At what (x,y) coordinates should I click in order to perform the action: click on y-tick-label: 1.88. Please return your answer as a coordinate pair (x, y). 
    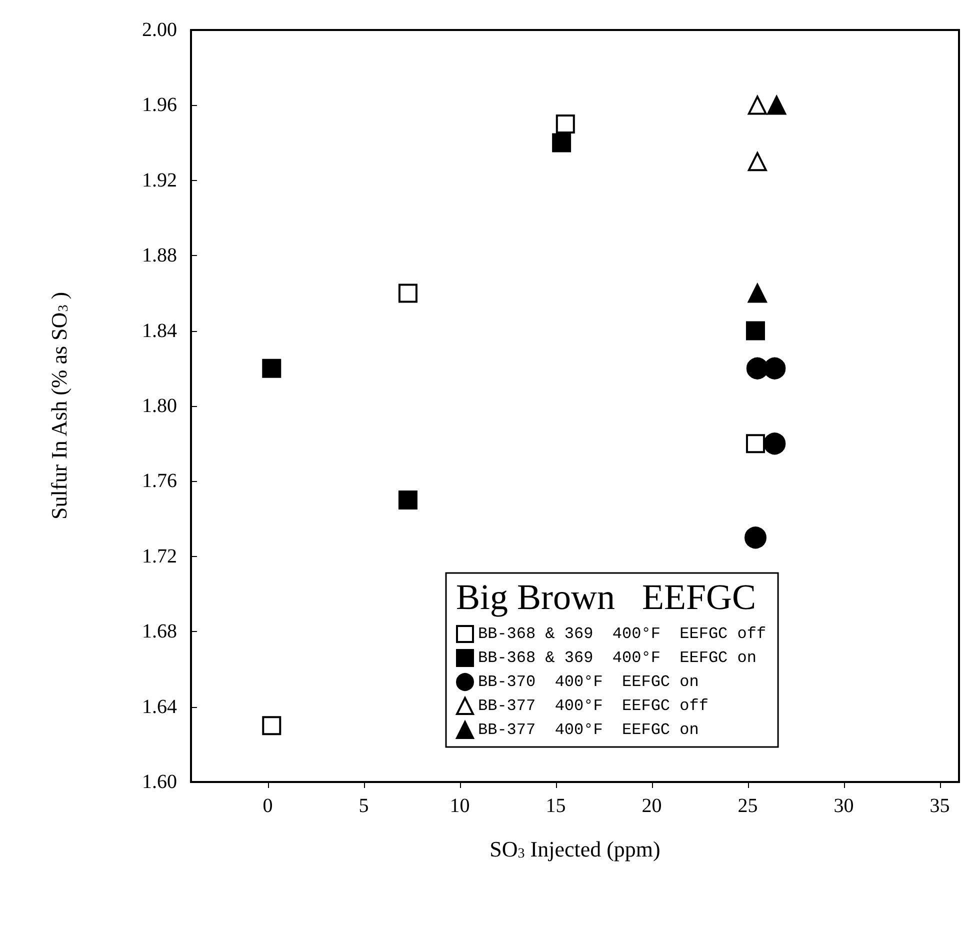
    Looking at the image, I should click on (159, 255).